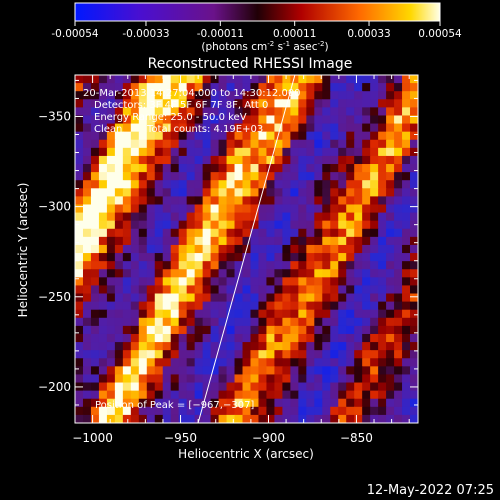 Image resolution: width=500 pixels, height=500 pixels. Describe the element at coordinates (204, 129) in the screenshot. I see `counts-text: Total counts: 4.19E+03` at that location.